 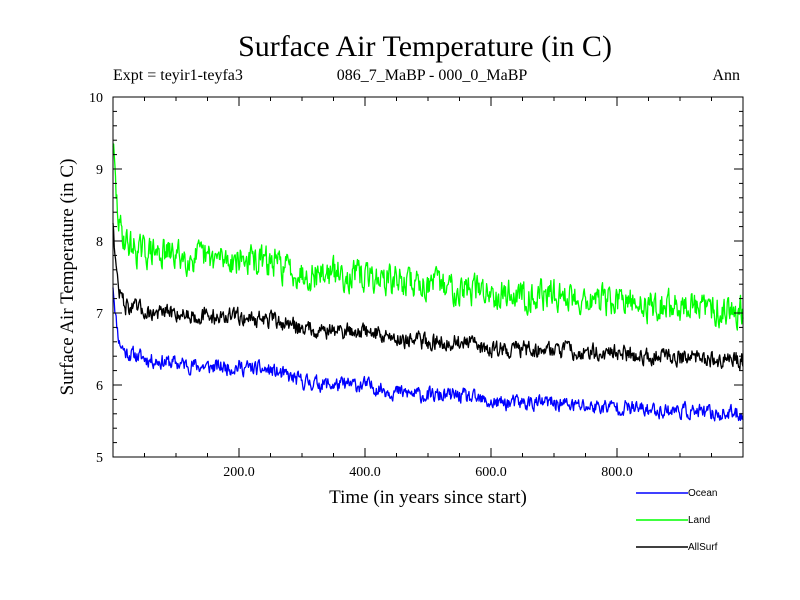 I want to click on y-tick-label: 10, so click(x=96, y=98).